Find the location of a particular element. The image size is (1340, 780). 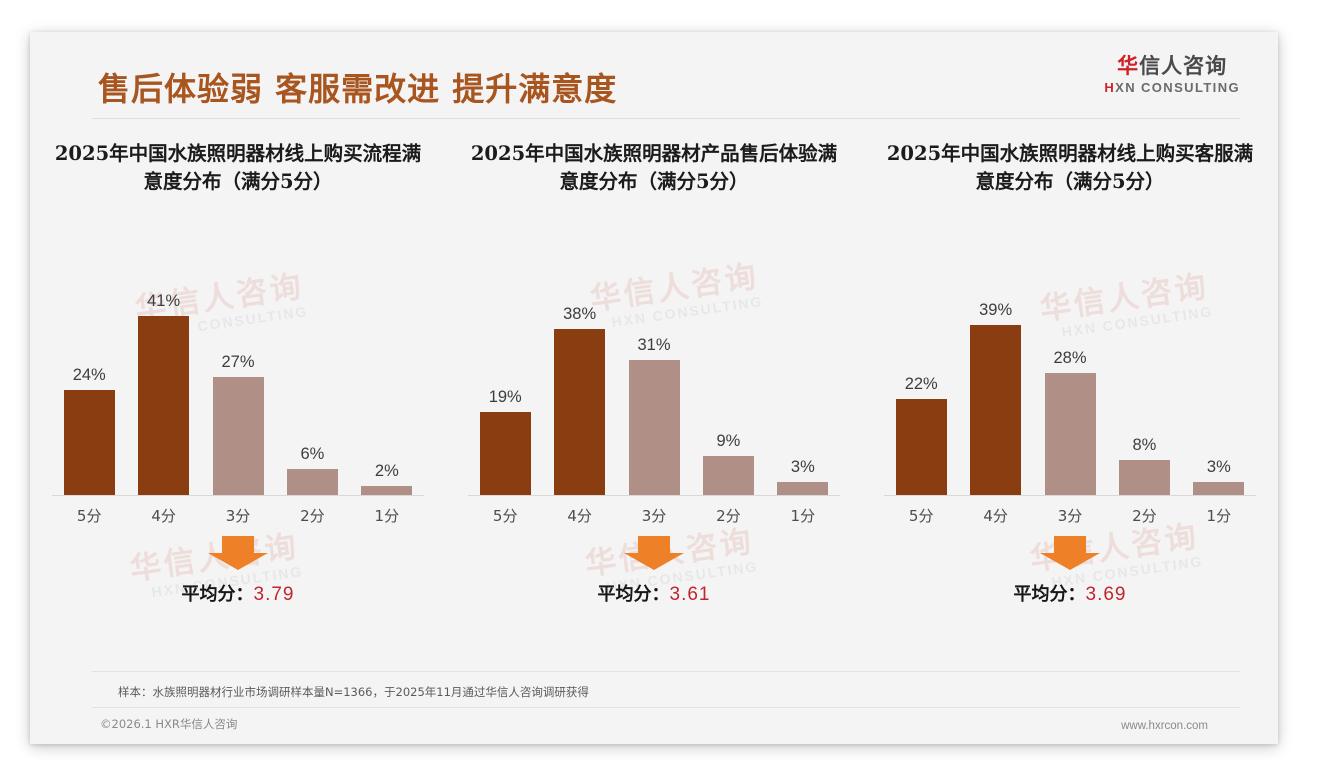

footer-copyright: ©2026.1 HXR华信人咨询 is located at coordinates (169, 724).